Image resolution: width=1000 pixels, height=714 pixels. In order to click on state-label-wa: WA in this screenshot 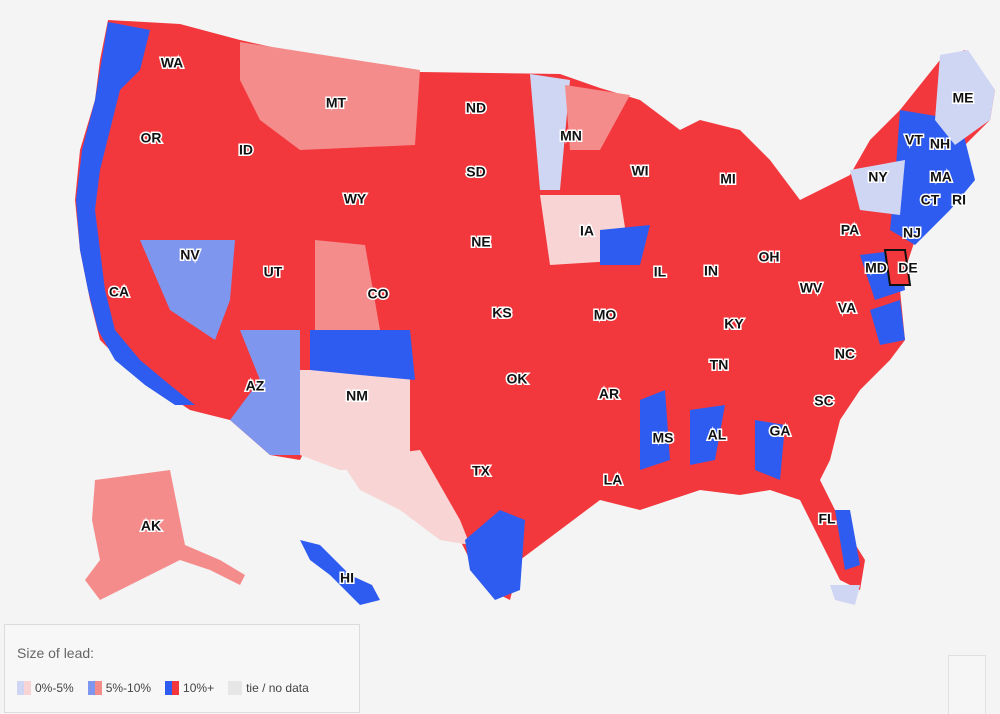, I will do `click(172, 63)`.